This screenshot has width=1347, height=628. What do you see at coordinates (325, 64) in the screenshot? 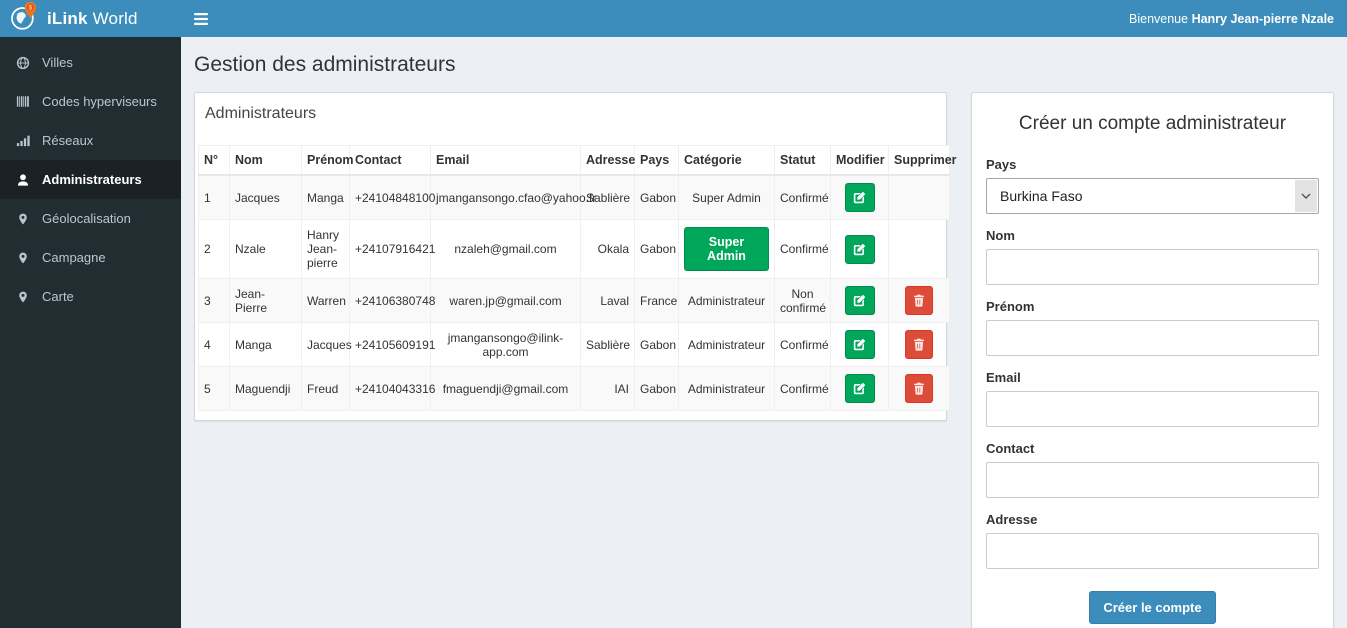
I see `page-title: Gestion des administrateurs` at bounding box center [325, 64].